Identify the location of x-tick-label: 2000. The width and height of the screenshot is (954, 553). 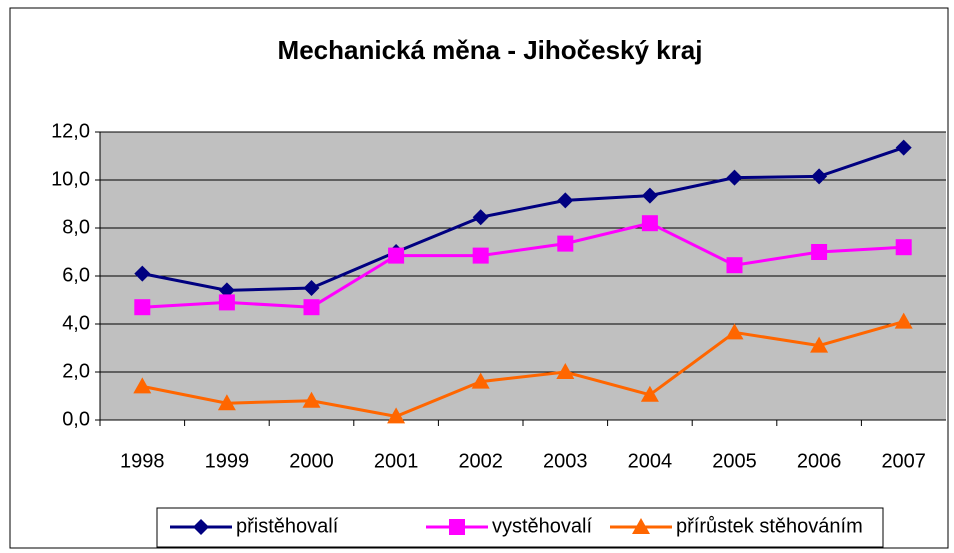
(311, 461).